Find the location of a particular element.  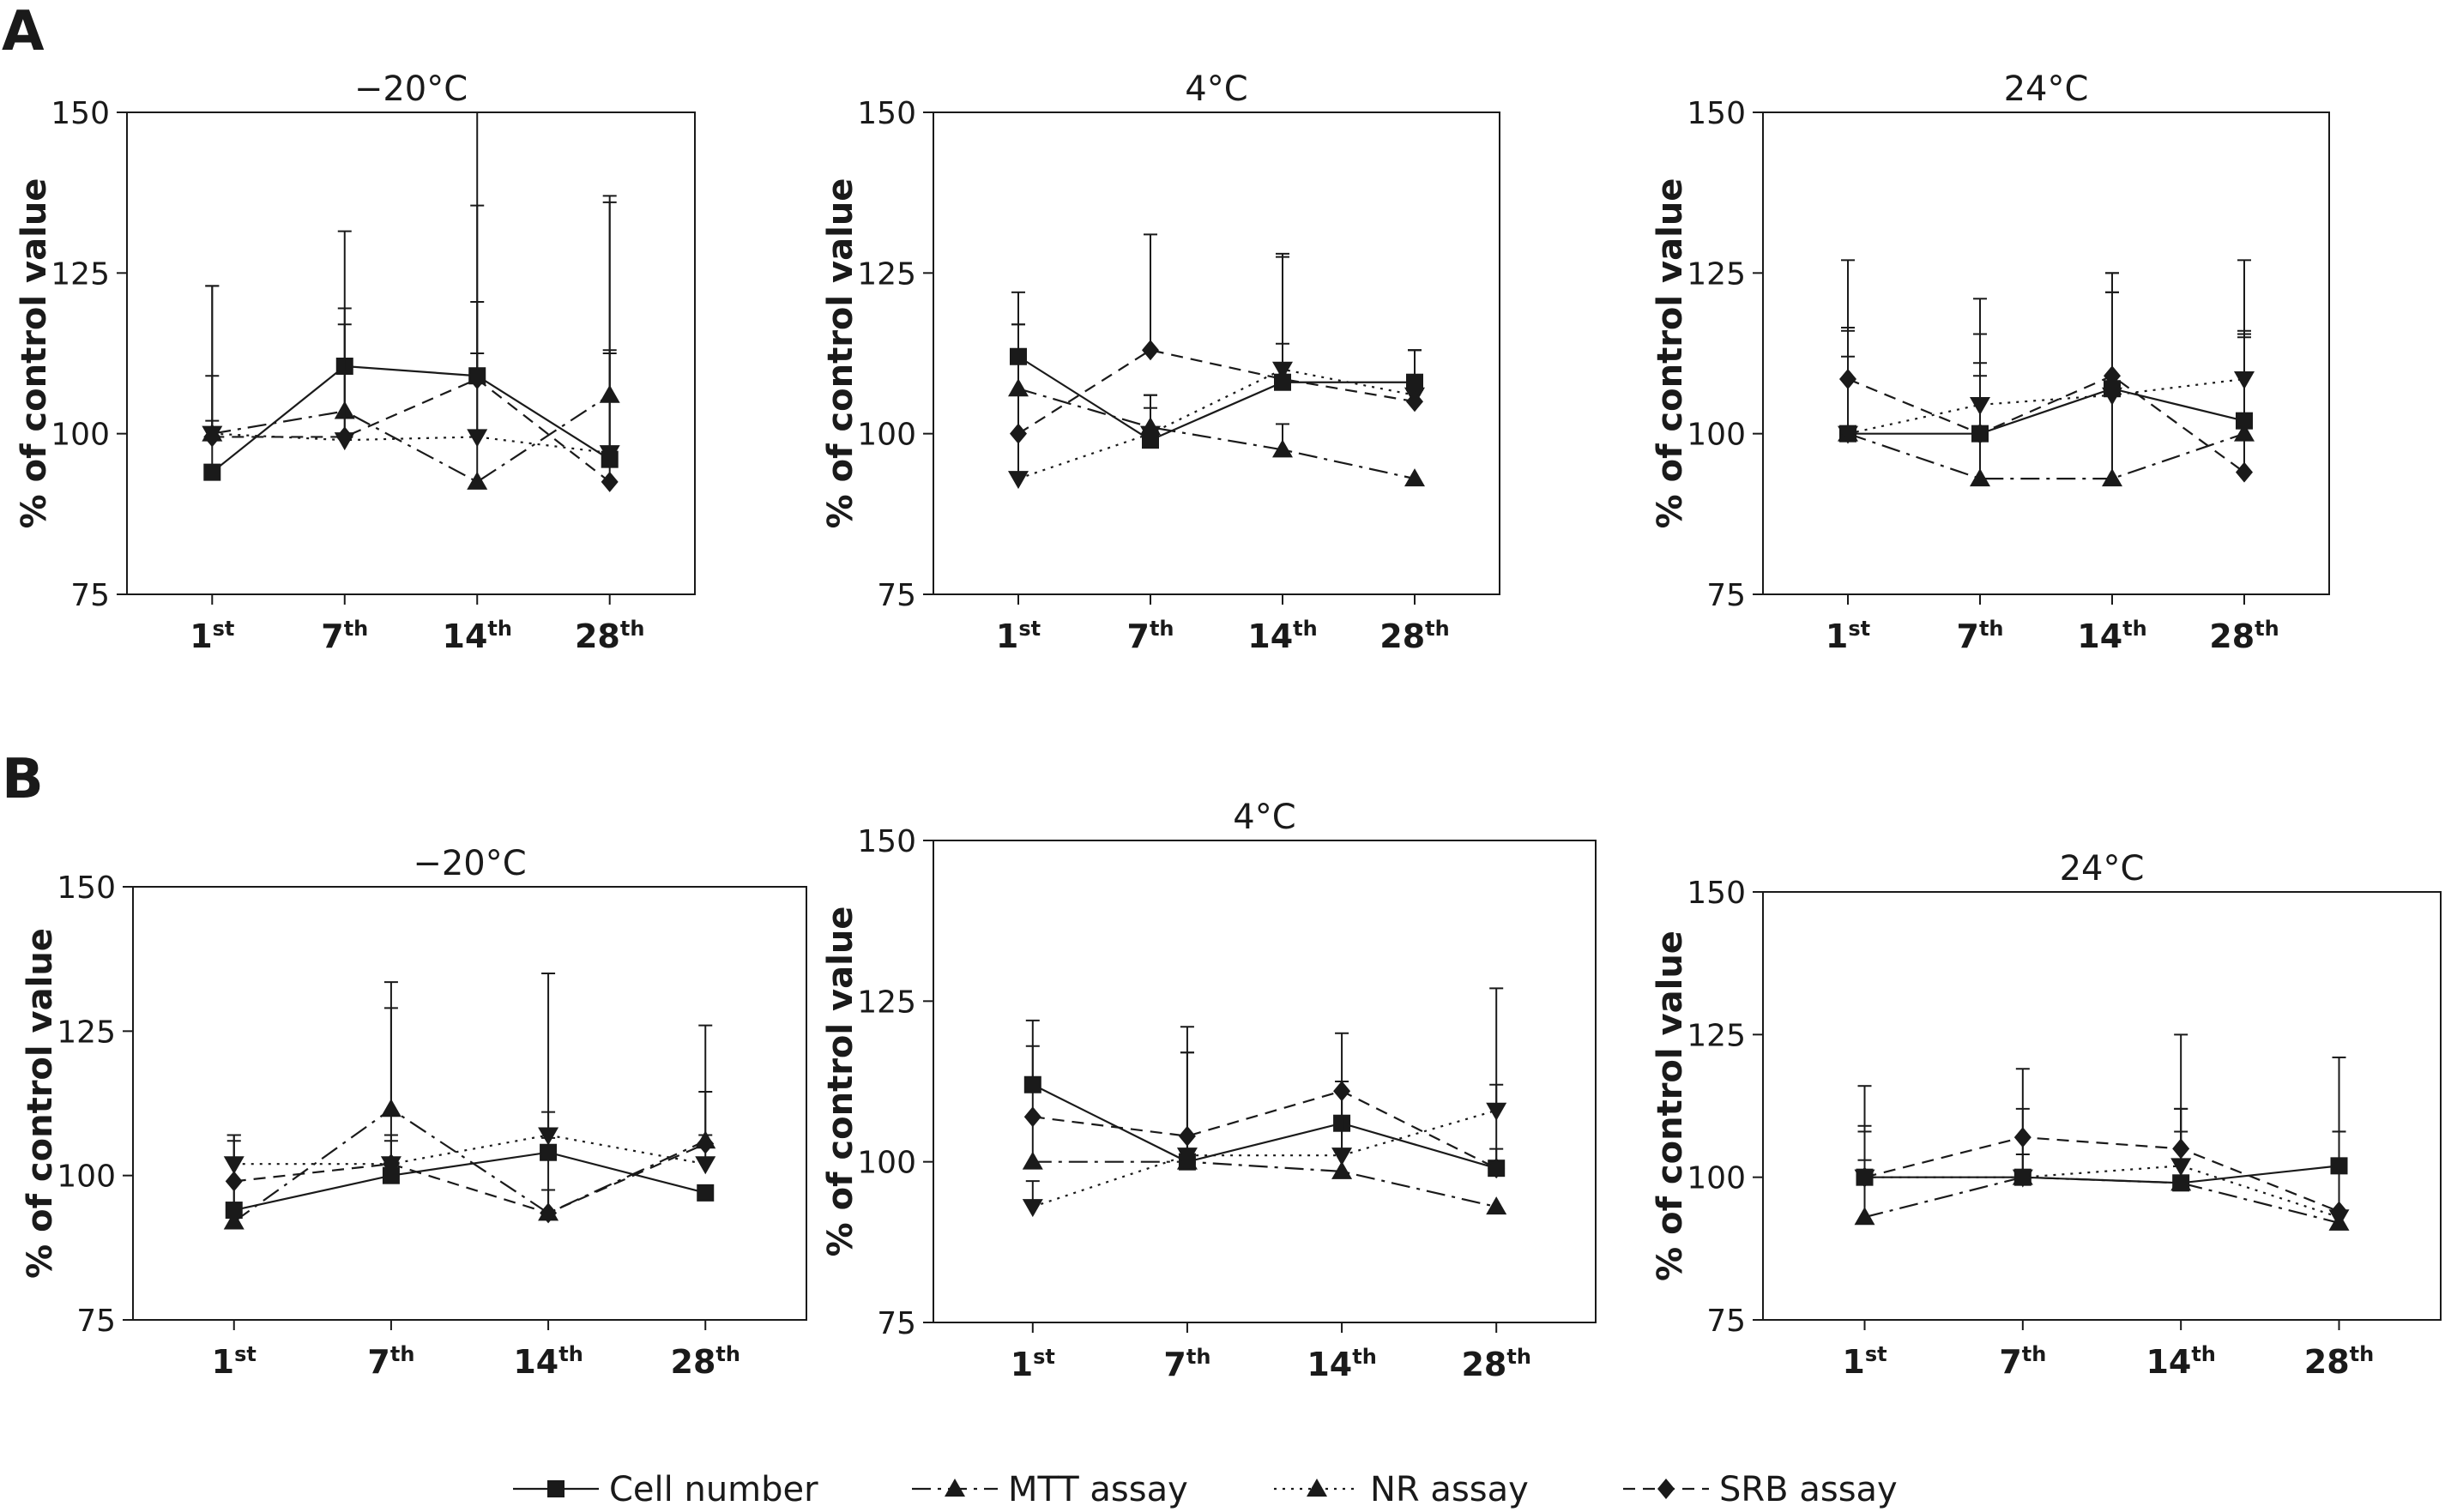

panel-label-a: A is located at coordinates (23, 31).